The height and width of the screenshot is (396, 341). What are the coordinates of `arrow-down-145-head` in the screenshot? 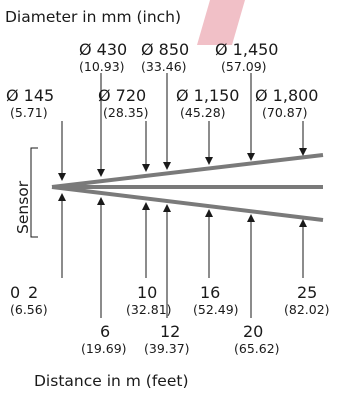 It's located at (62, 177).